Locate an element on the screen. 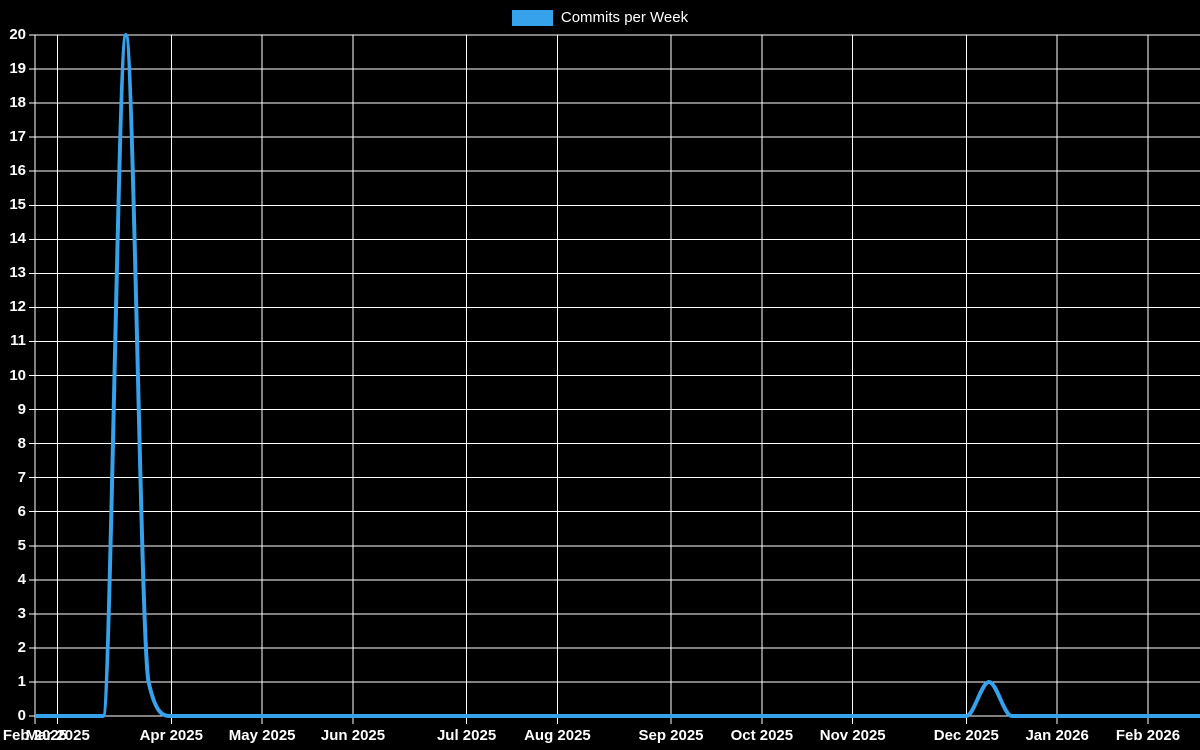  legend-label: Commits per Week is located at coordinates (624, 17).